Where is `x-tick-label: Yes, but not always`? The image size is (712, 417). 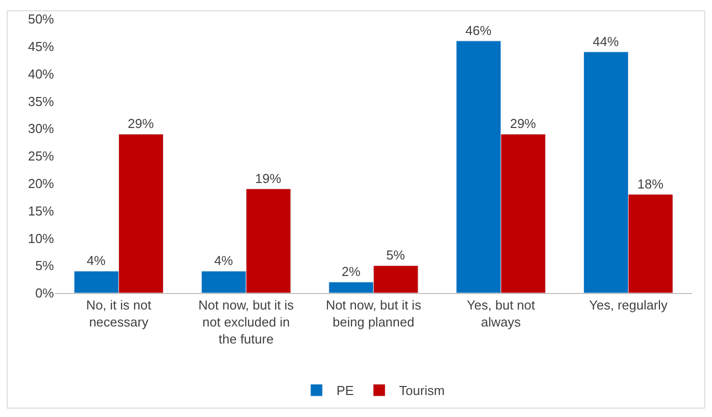 x-tick-label: Yes, but not always is located at coordinates (501, 314).